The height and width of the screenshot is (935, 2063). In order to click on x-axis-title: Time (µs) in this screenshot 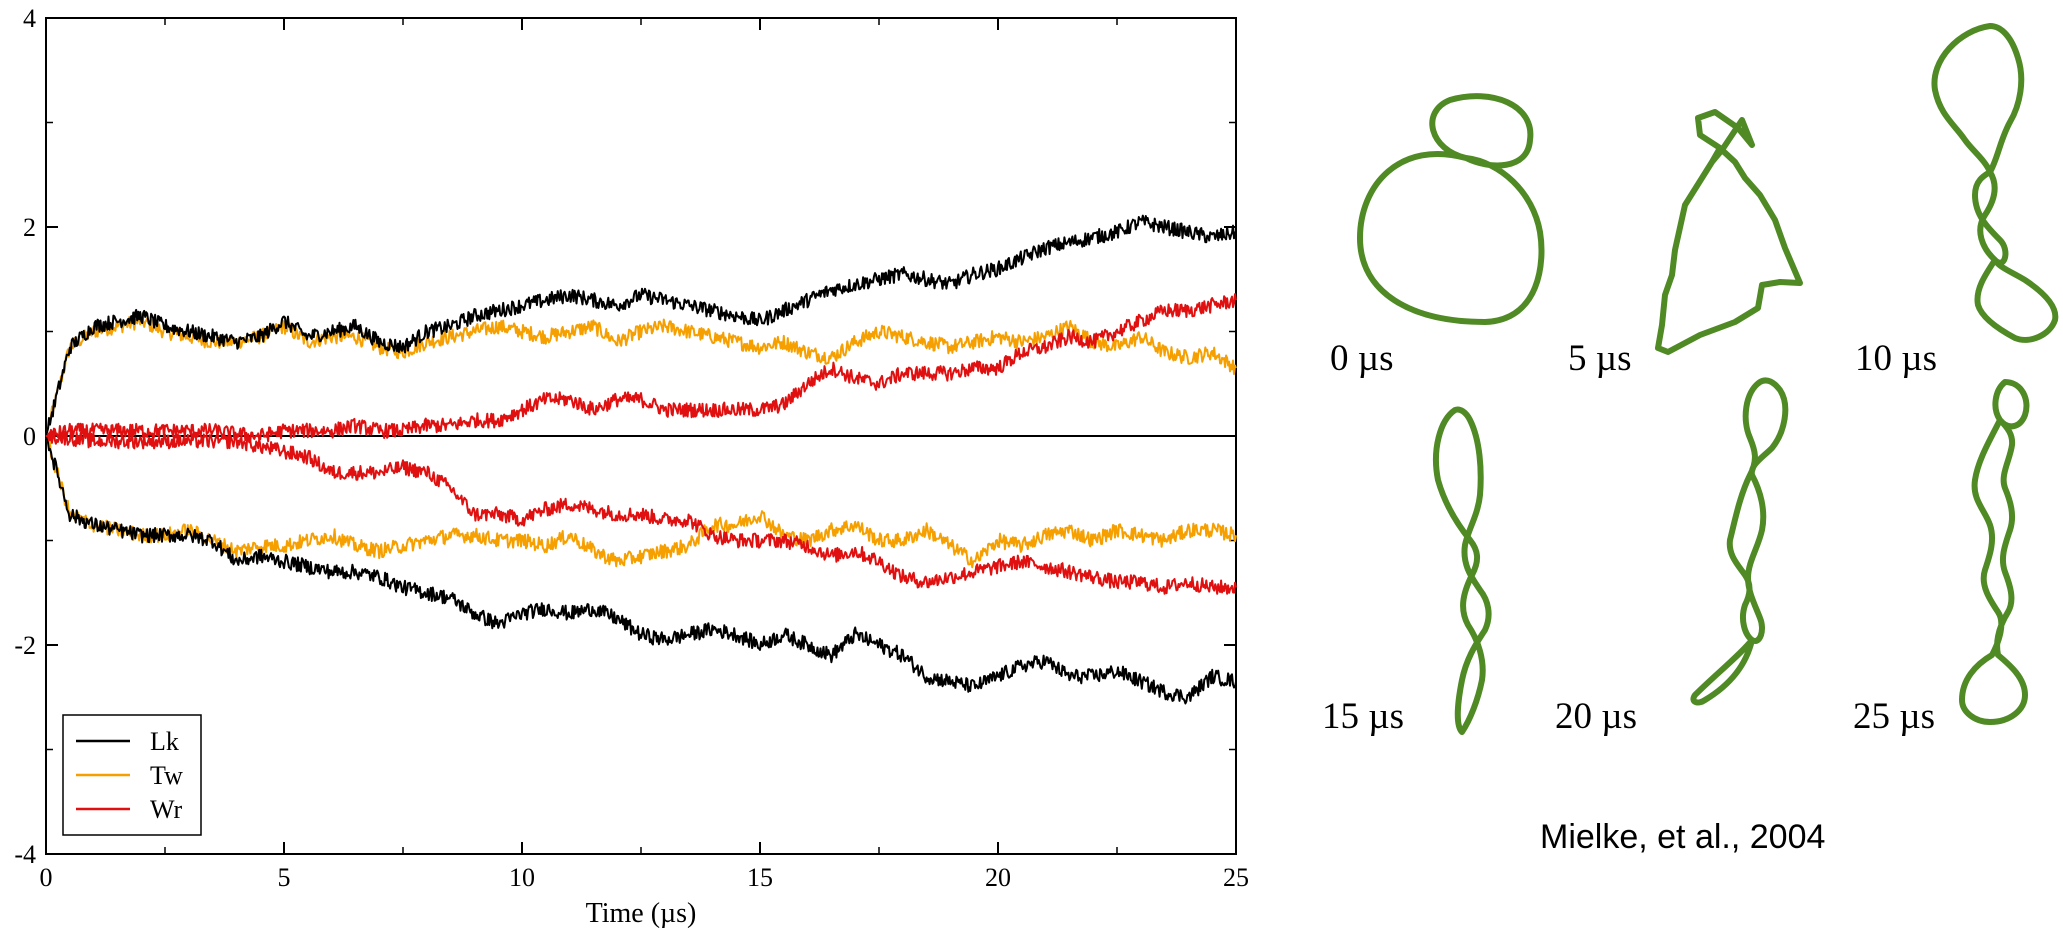, I will do `click(641, 913)`.